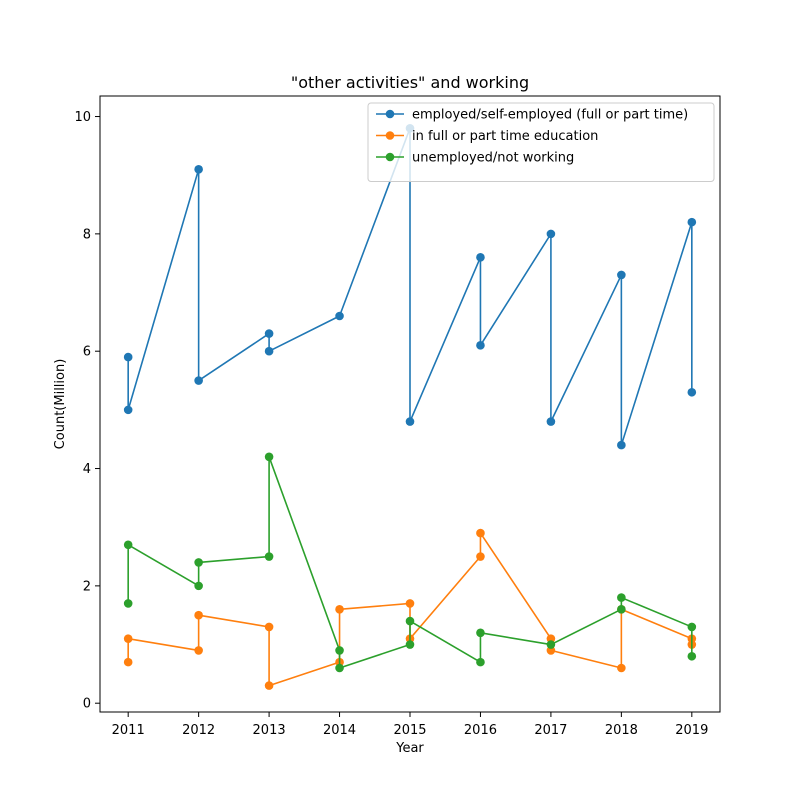 The width and height of the screenshot is (800, 800). What do you see at coordinates (269, 730) in the screenshot?
I see `x-tick-label: 2013` at bounding box center [269, 730].